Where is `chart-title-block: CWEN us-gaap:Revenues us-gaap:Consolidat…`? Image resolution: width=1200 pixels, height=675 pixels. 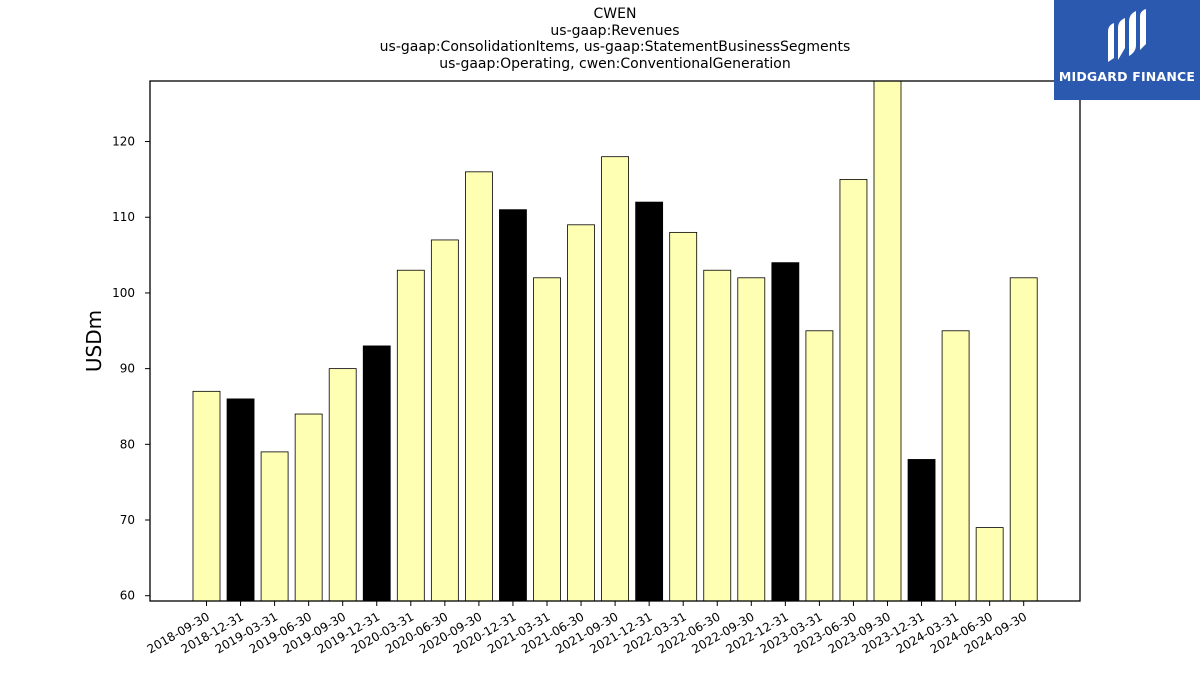
chart-title-block: CWEN us-gaap:Revenues us-gaap:Consolidat… is located at coordinates (615, 39).